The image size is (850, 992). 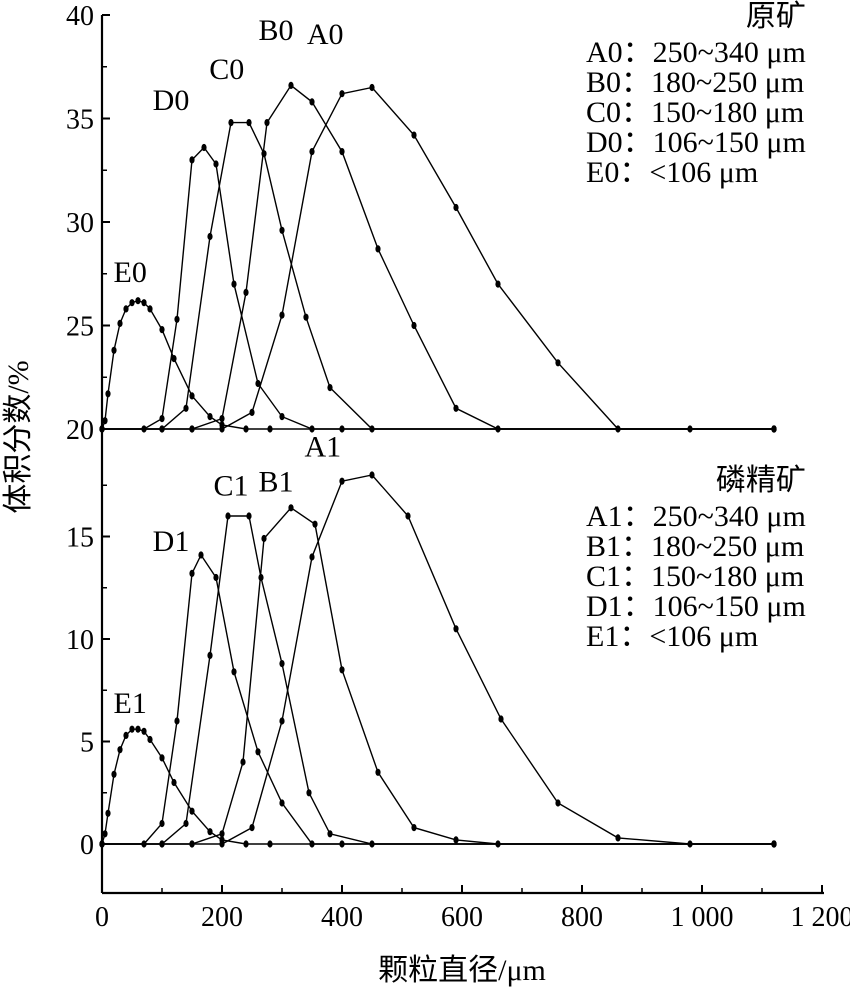 I want to click on legend-entry-c1: C1：150~180 μm, so click(x=695, y=576).